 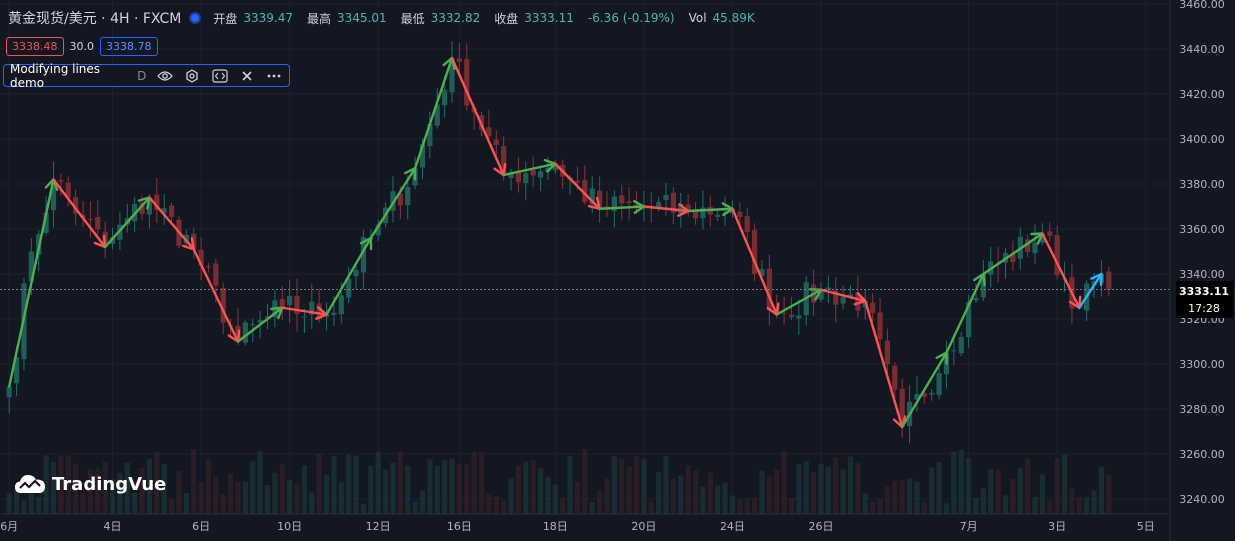 What do you see at coordinates (1090, 290) in the screenshot?
I see `last-trend-arrow` at bounding box center [1090, 290].